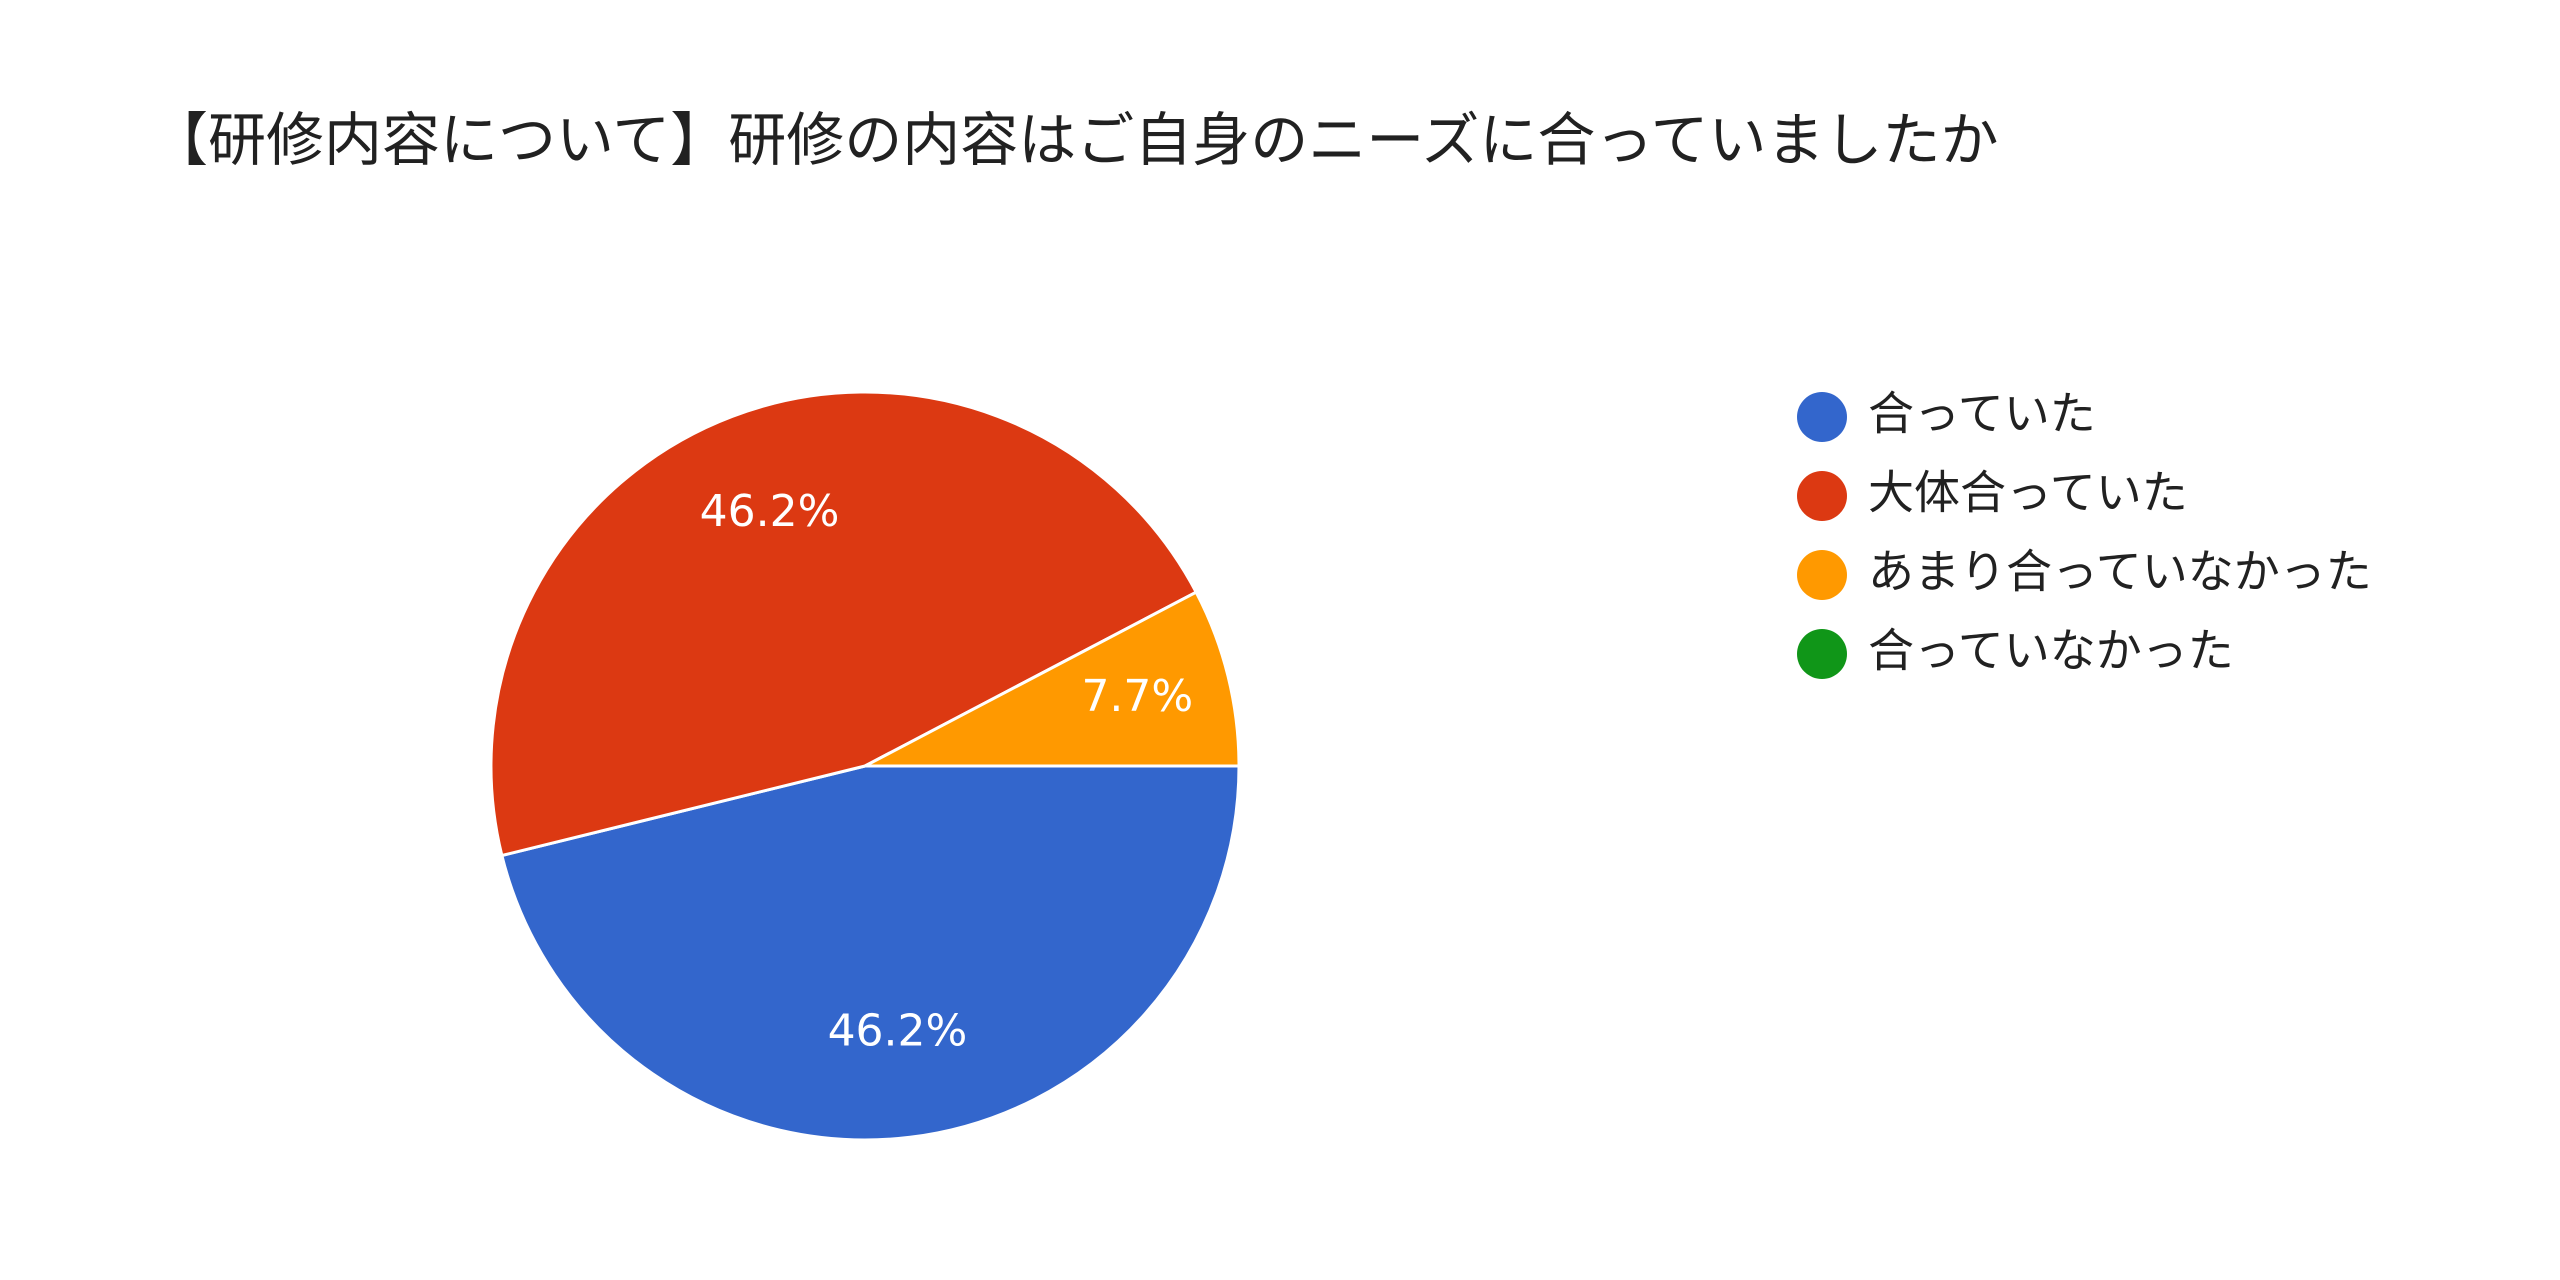 This screenshot has height=1280, width=2560. I want to click on chart-title: 【研修内容について】研修の内容はご自身のニーズに合っていましたか, so click(1074, 140).